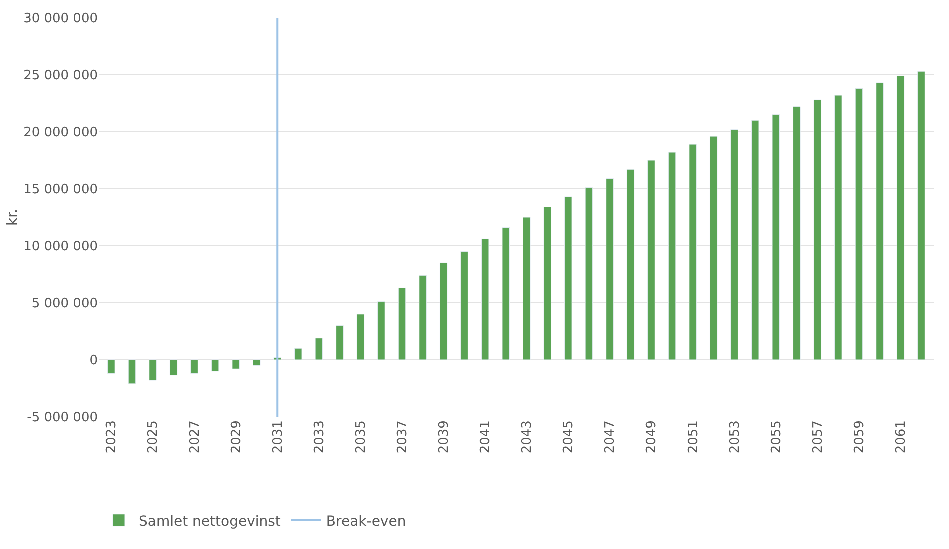 This screenshot has width=949, height=549. Describe the element at coordinates (320, 437) in the screenshot. I see `x-tick-label: 2033` at that location.